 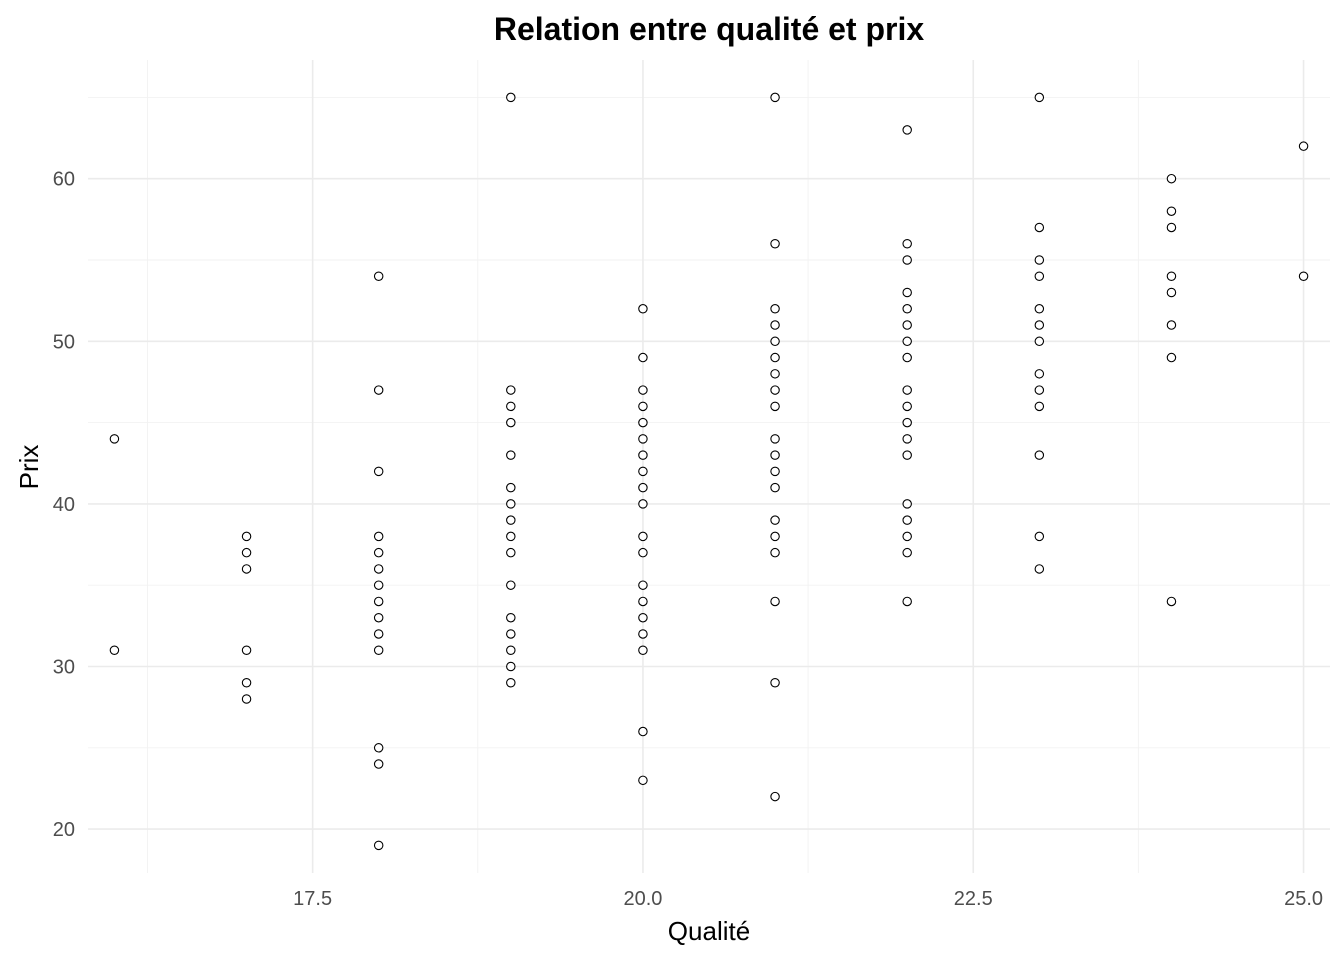 I want to click on chart-title: Relation entre qualité et prix, so click(x=709, y=29).